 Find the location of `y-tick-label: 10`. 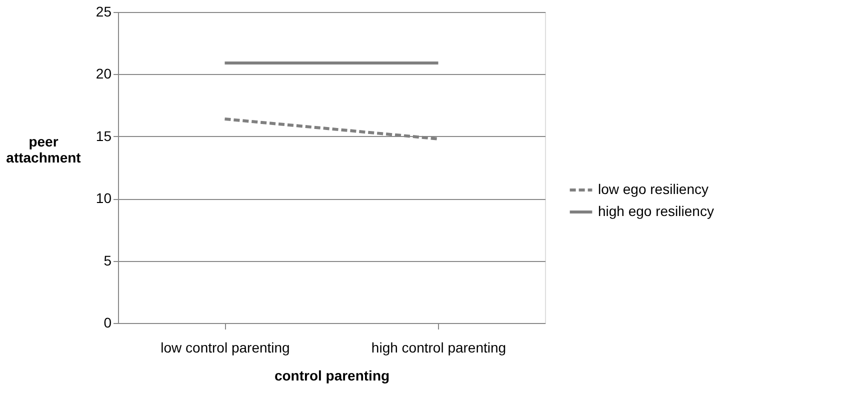

y-tick-label: 10 is located at coordinates (104, 198).